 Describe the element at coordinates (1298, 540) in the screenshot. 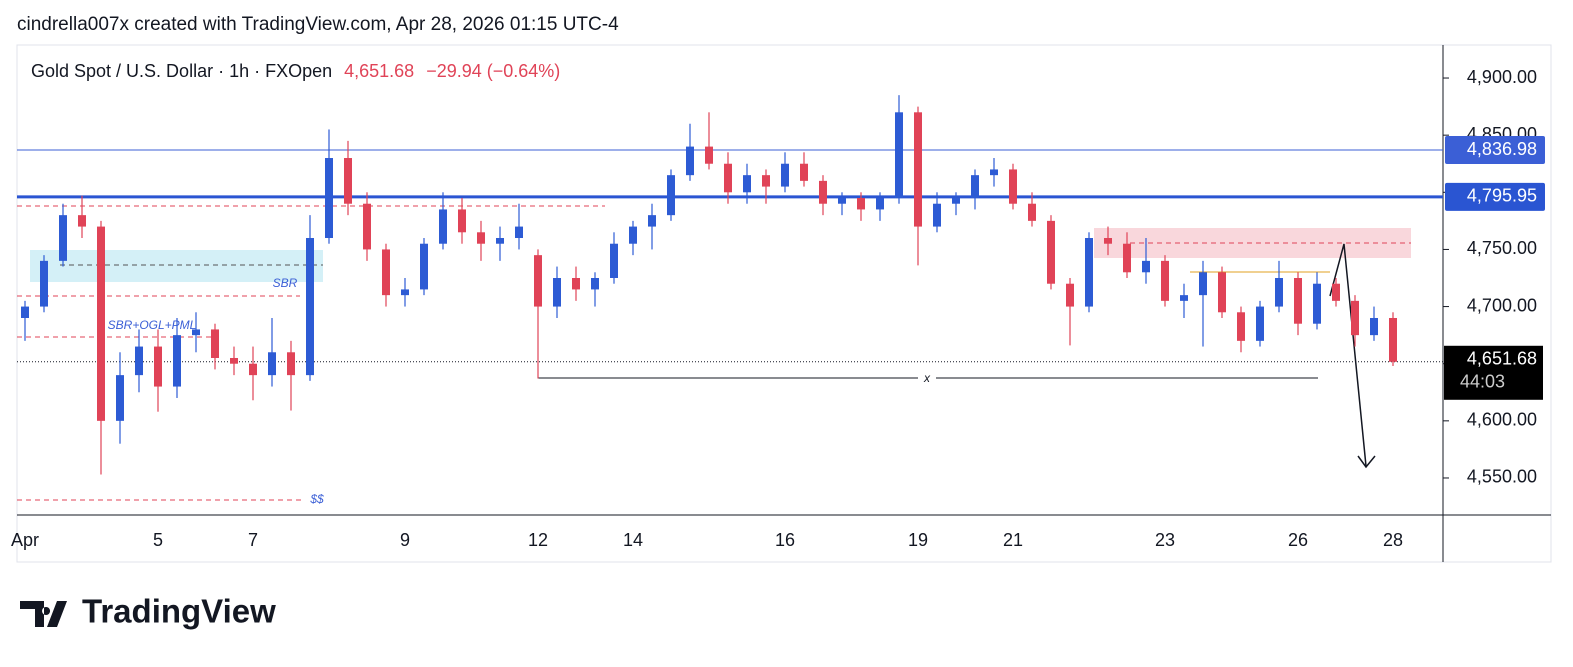

I see `x-tick-label: 26` at that location.